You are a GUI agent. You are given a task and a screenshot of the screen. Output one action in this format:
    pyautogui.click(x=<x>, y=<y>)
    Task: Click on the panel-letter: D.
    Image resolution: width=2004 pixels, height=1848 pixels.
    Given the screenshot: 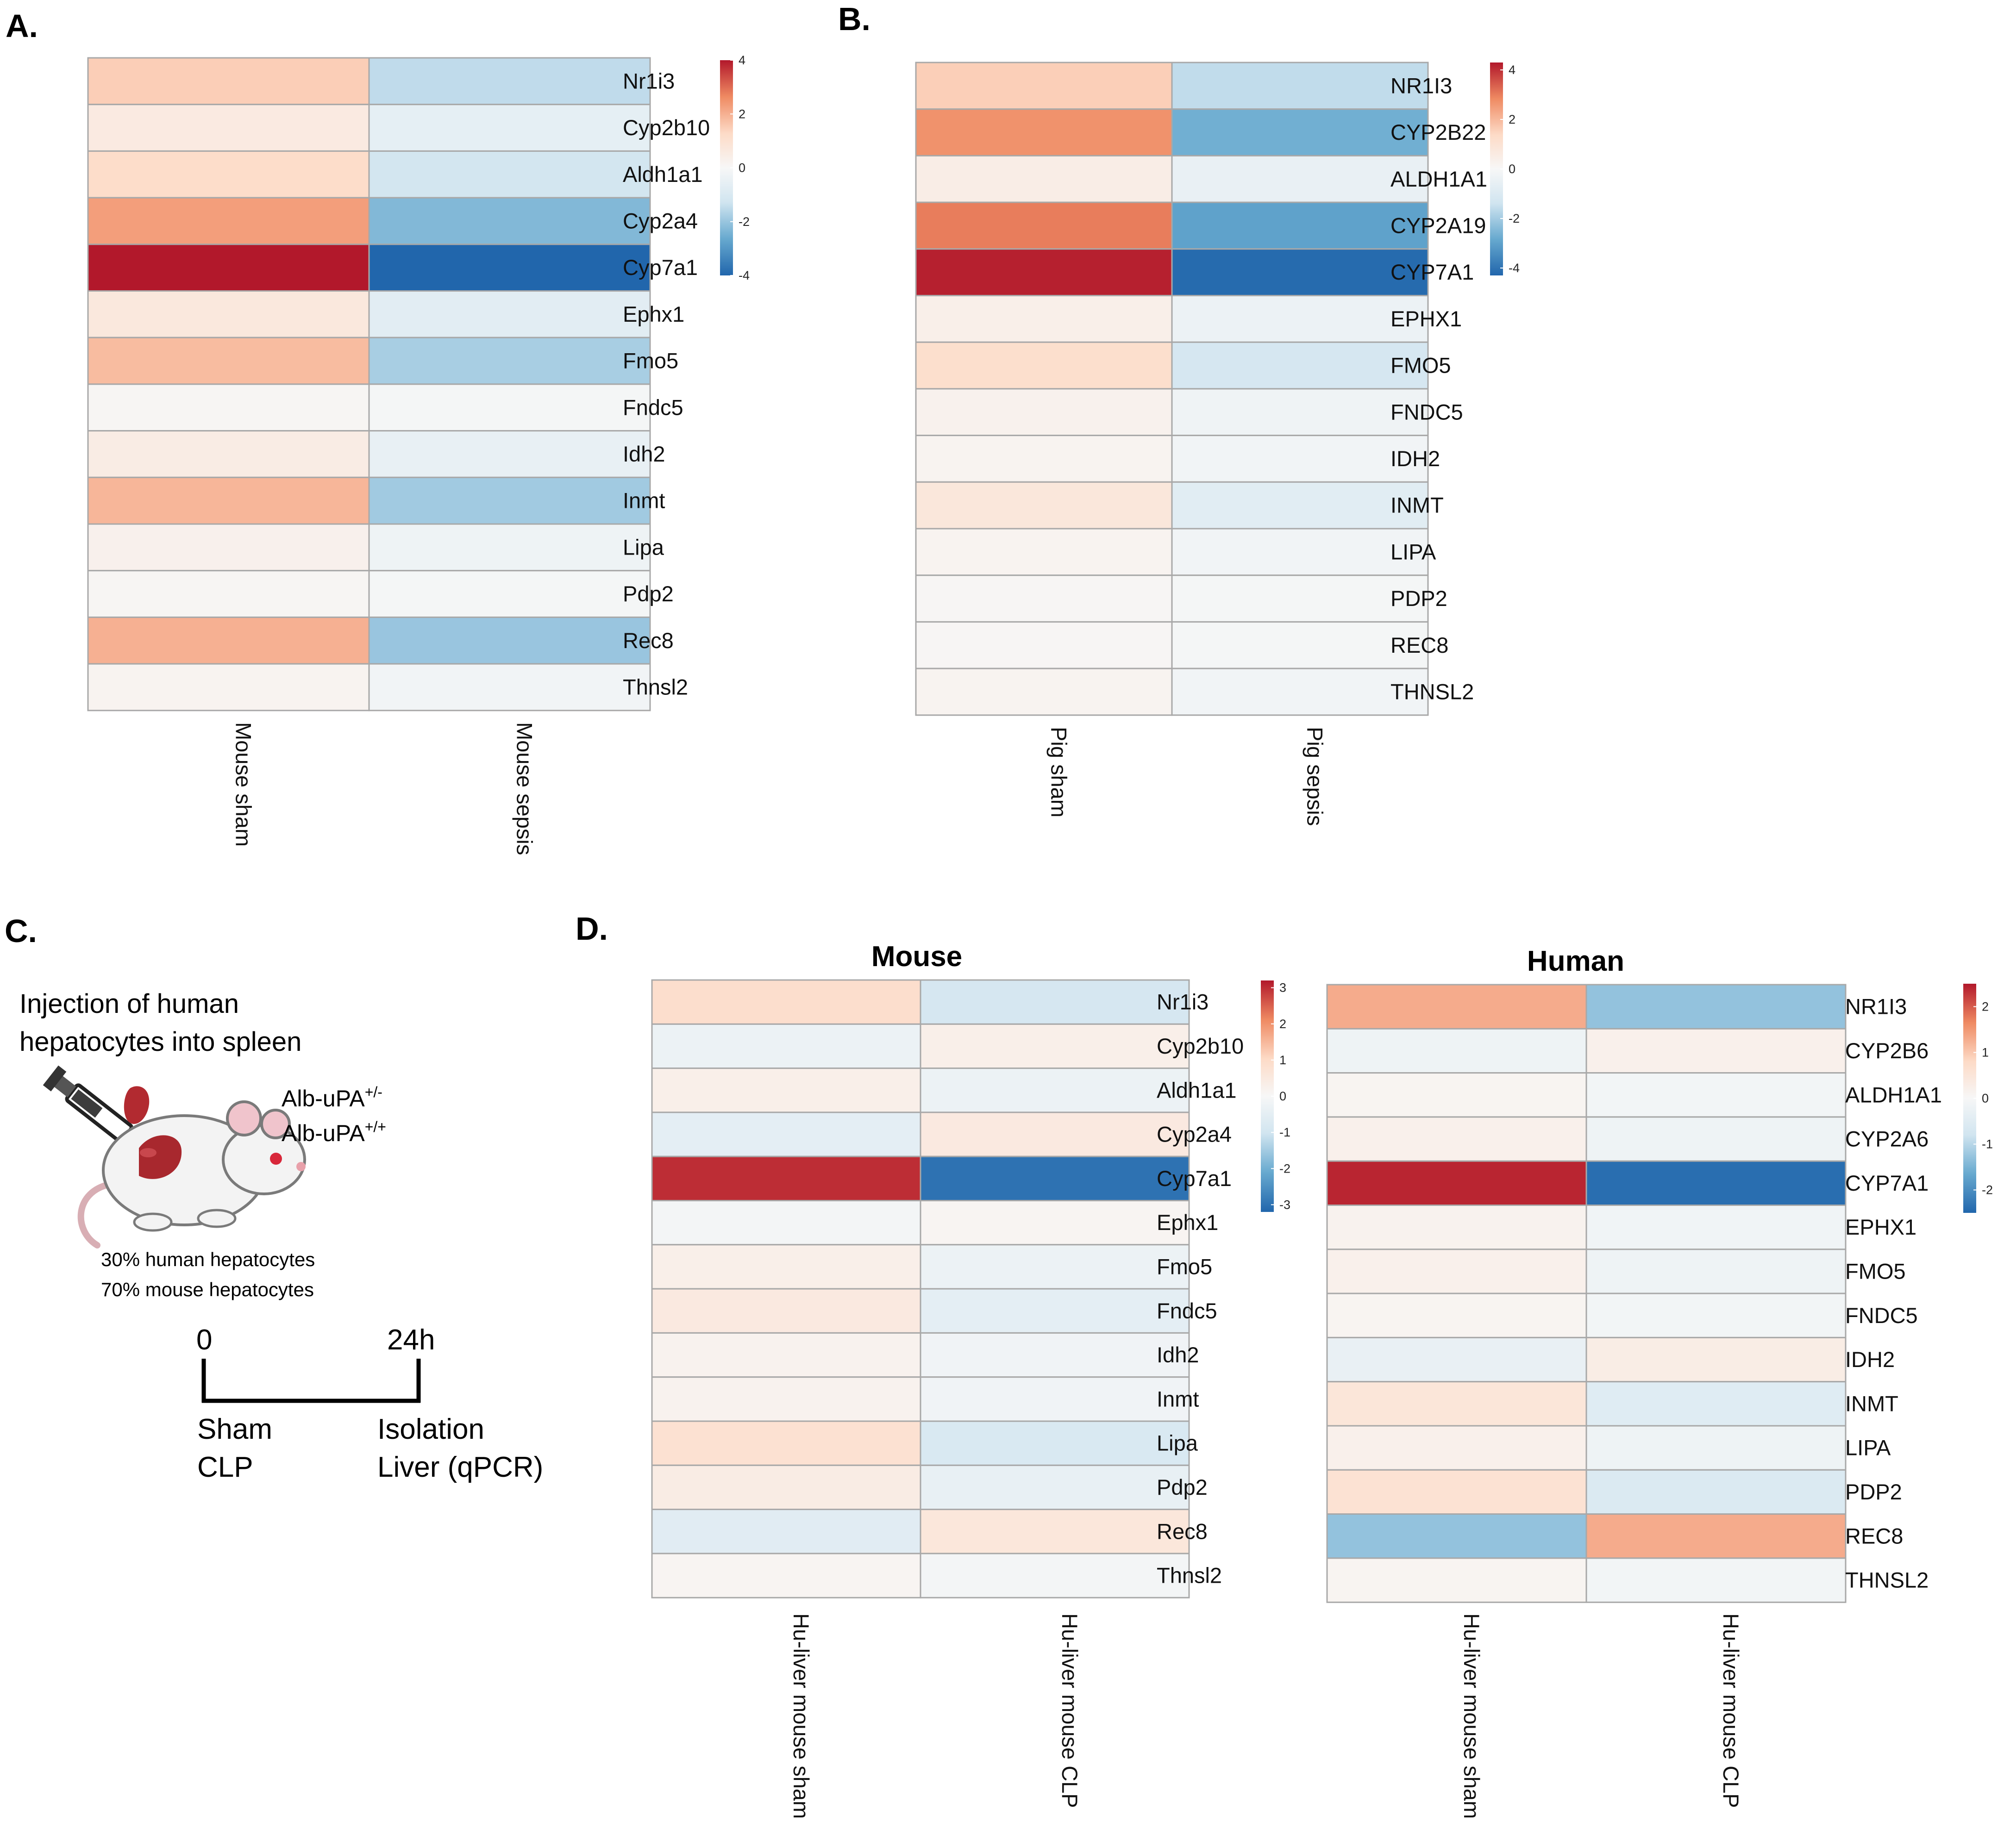 What is the action you would take?
    pyautogui.click(x=592, y=929)
    